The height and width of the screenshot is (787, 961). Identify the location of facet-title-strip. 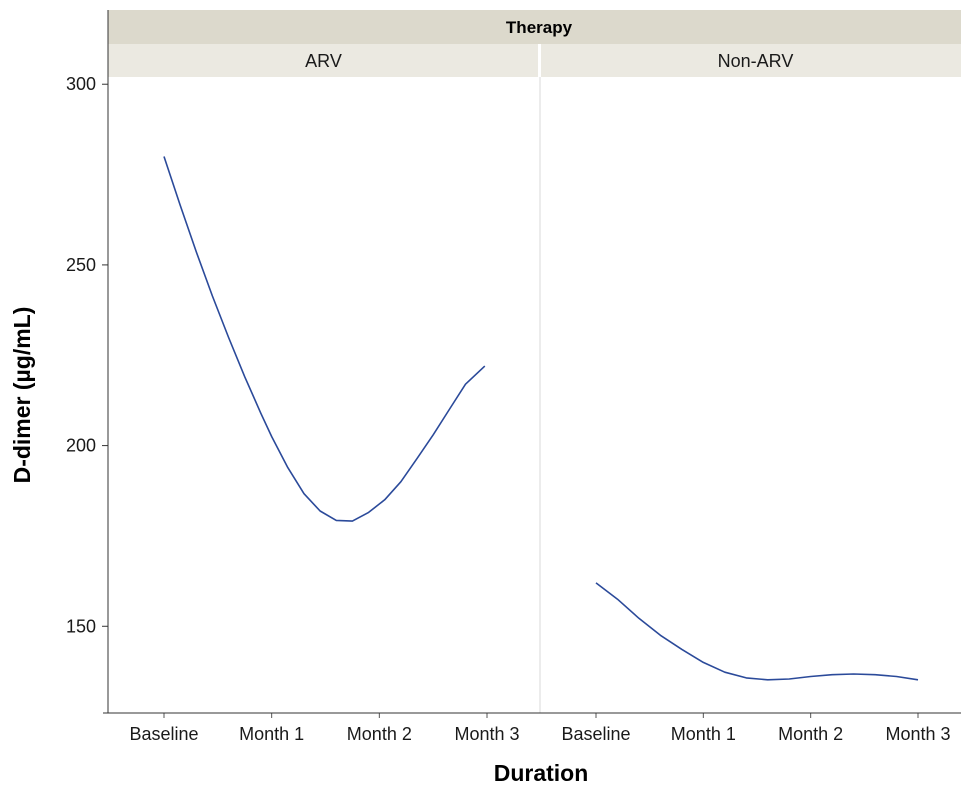
(534, 27).